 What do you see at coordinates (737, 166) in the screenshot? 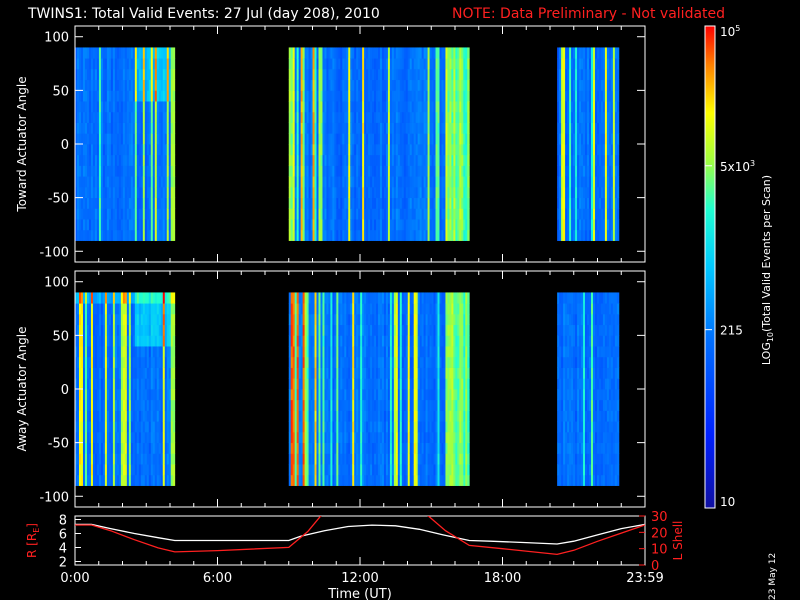
I see `colorbar-tick-label: 5x10³` at bounding box center [737, 166].